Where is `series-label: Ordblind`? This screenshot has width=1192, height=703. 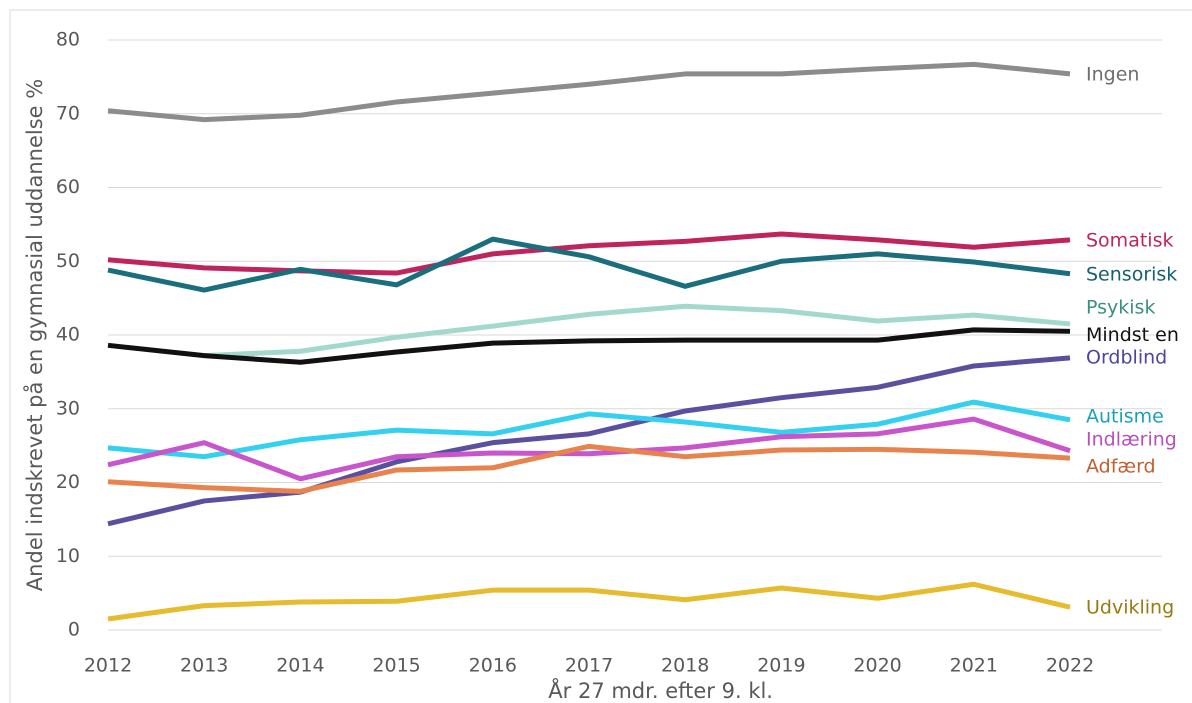
series-label: Ordblind is located at coordinates (1126, 357).